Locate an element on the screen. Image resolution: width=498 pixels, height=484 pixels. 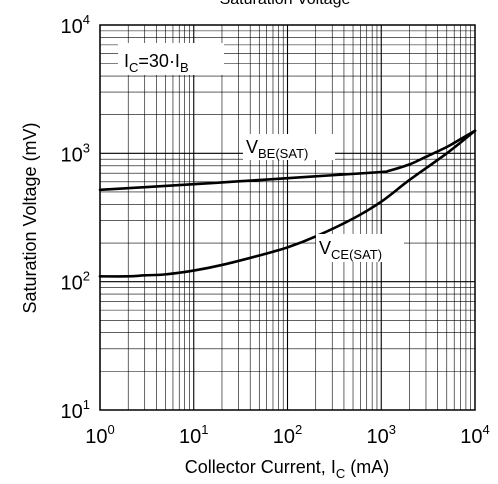
series-label-vbe-sat: VBE(SAT) is located at coordinates (277, 149).